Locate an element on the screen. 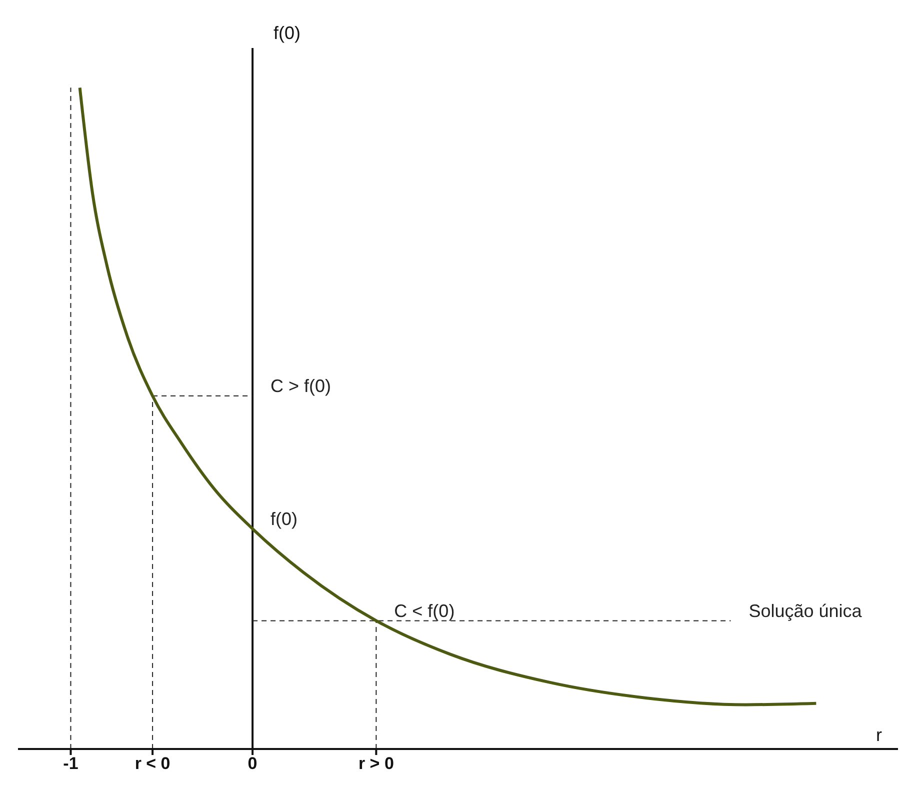 The width and height of the screenshot is (918, 803). x-tick-label: -1 is located at coordinates (70, 764).